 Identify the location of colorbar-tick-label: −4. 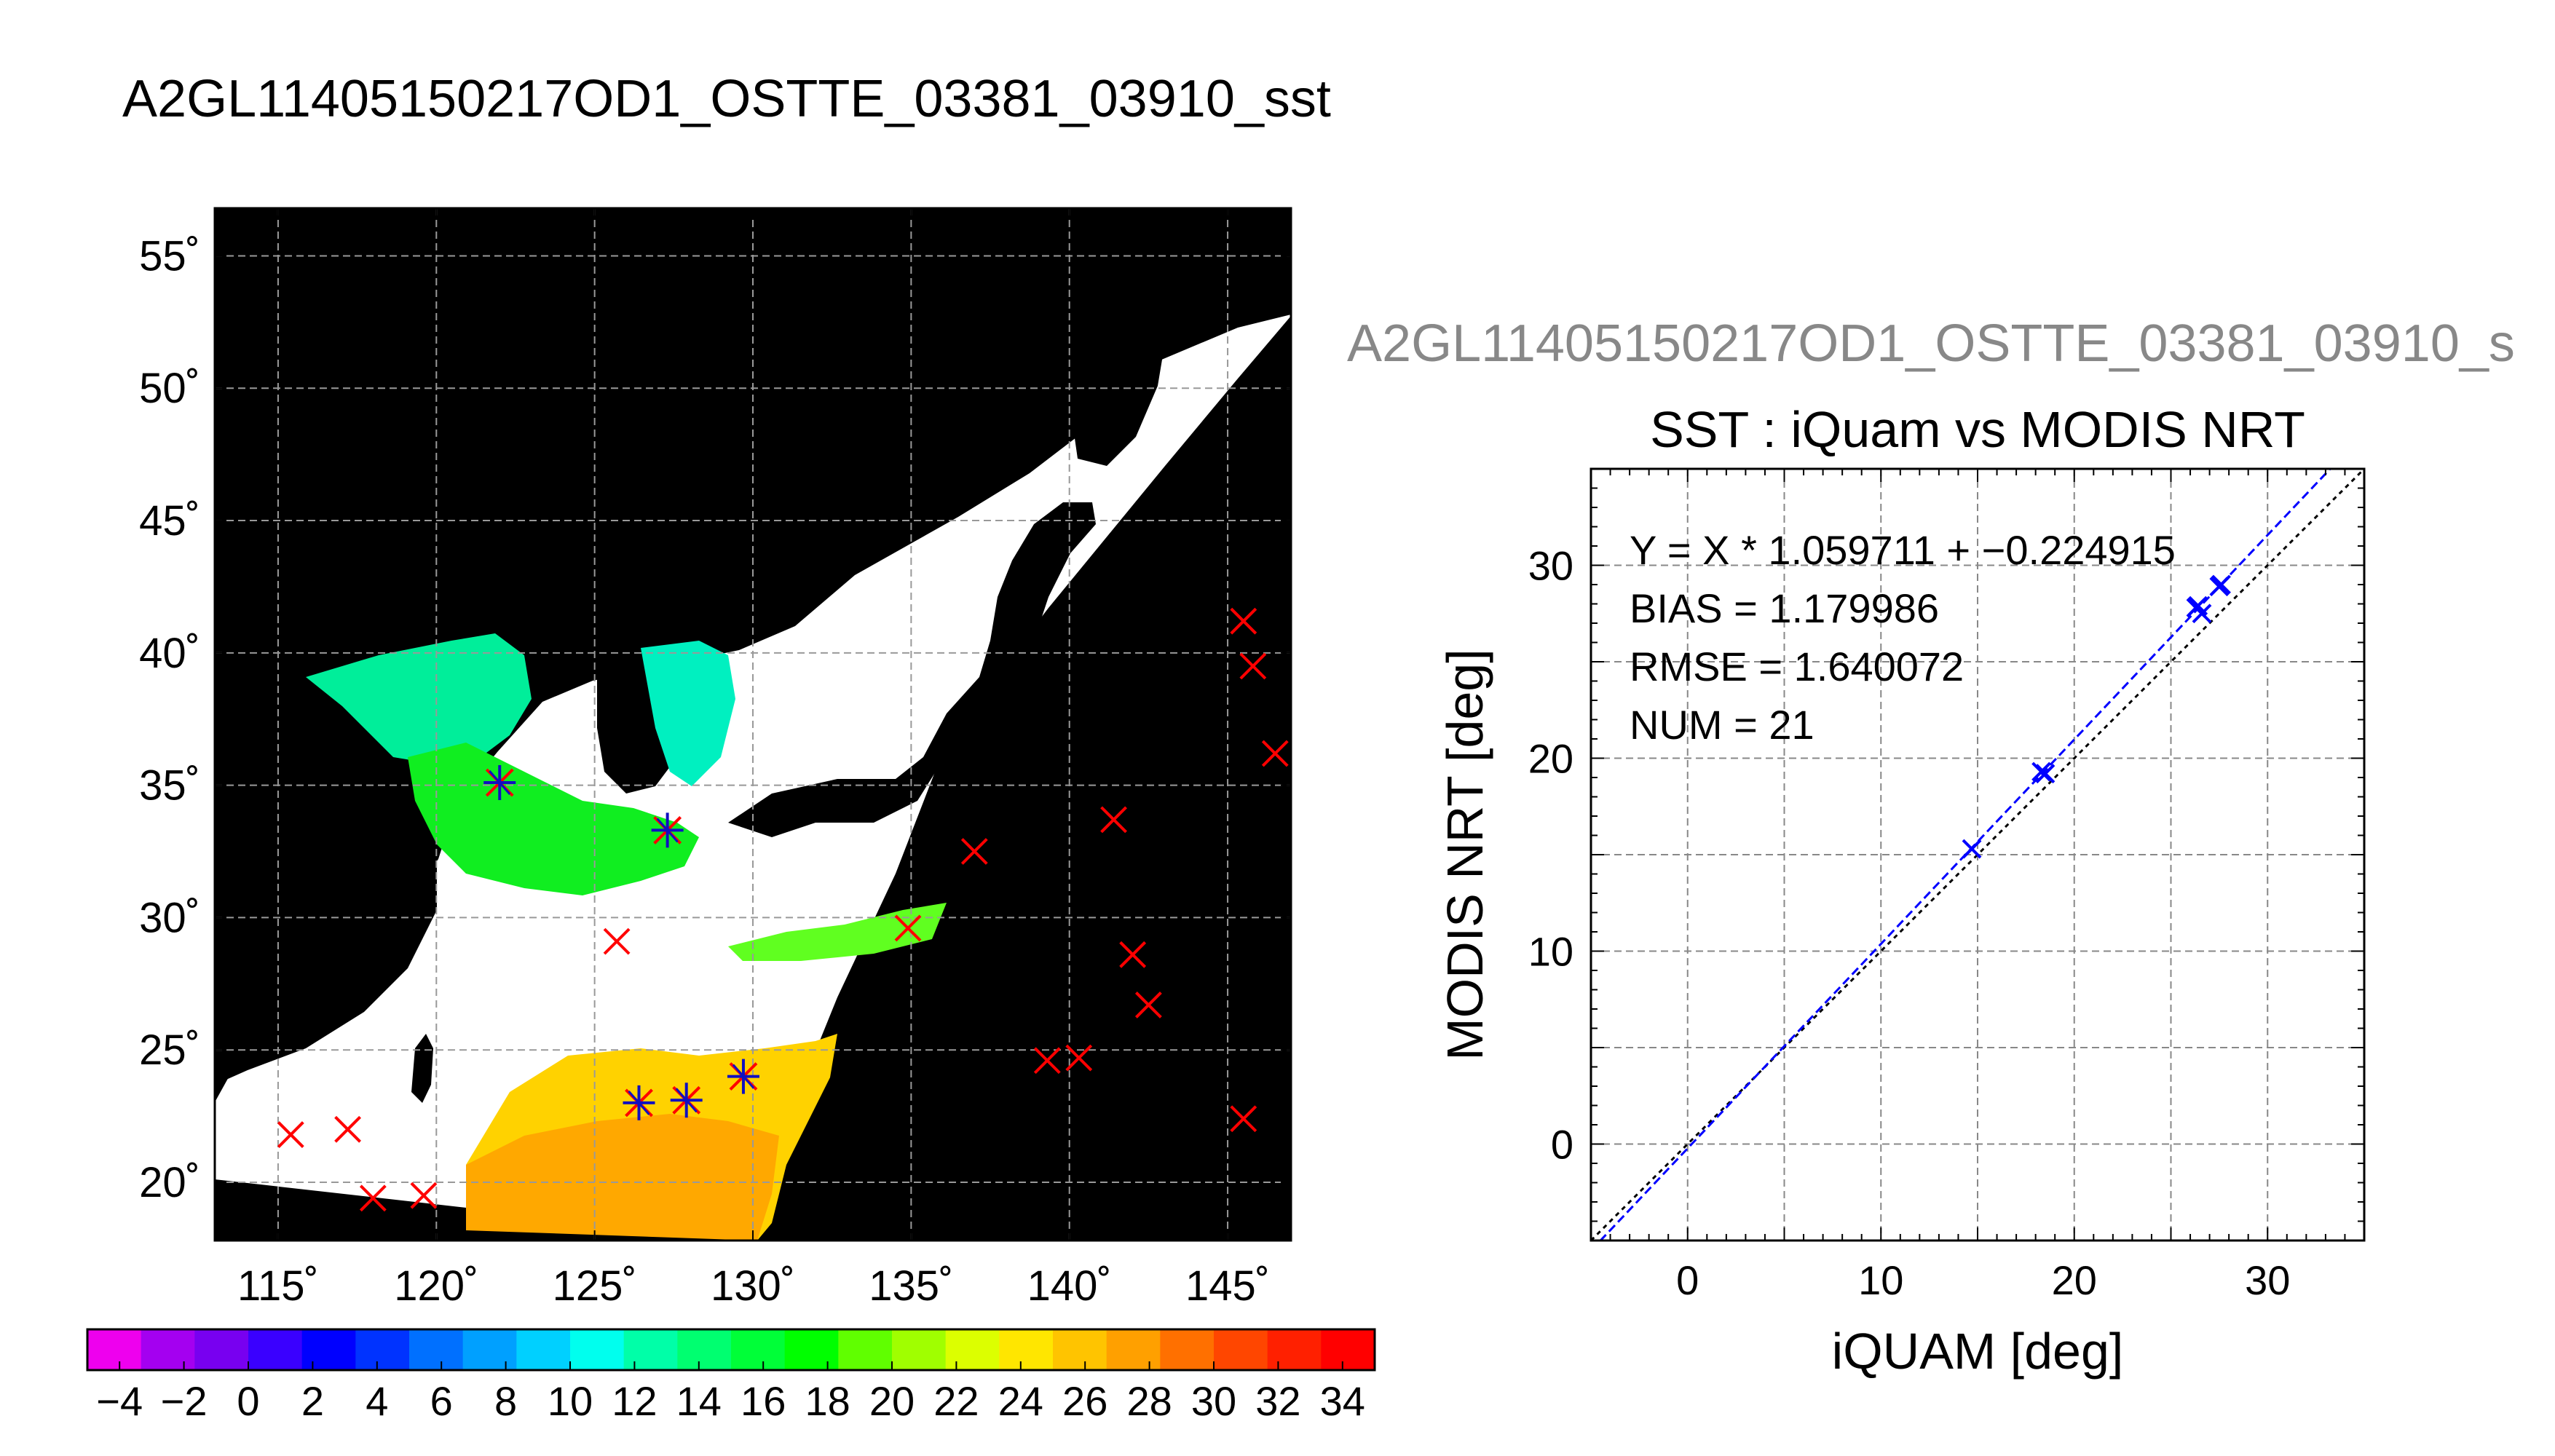
(119, 1401).